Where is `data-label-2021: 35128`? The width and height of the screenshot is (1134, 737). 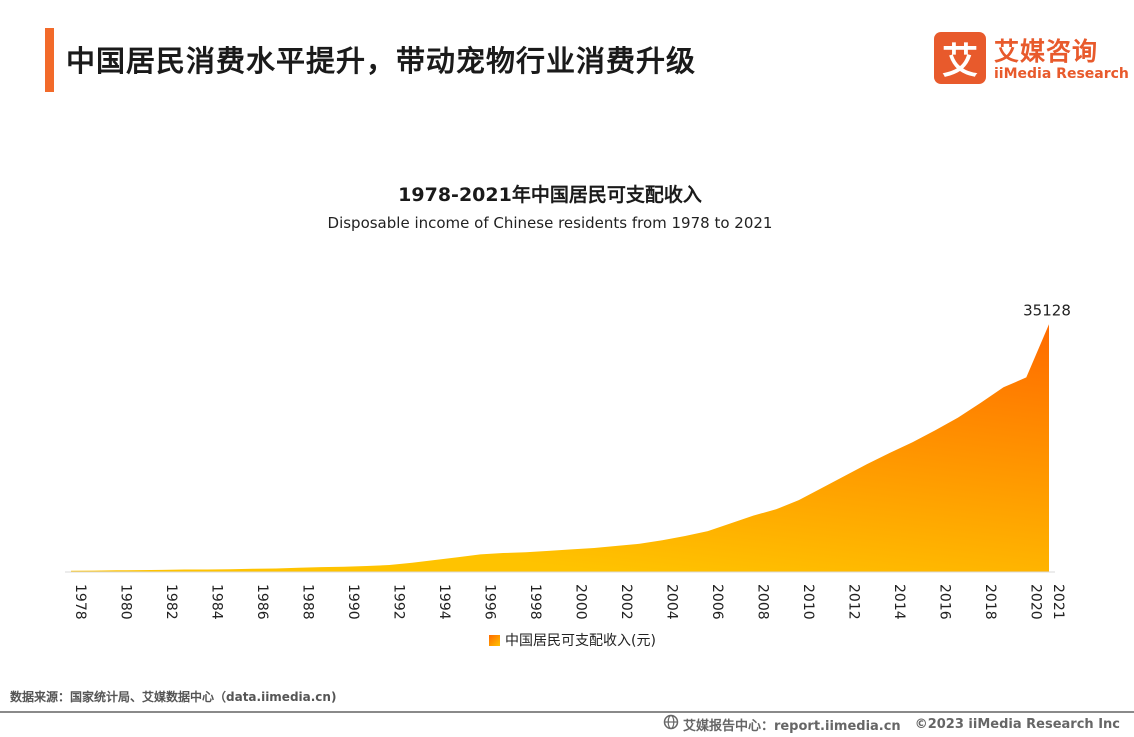 data-label-2021: 35128 is located at coordinates (1047, 310).